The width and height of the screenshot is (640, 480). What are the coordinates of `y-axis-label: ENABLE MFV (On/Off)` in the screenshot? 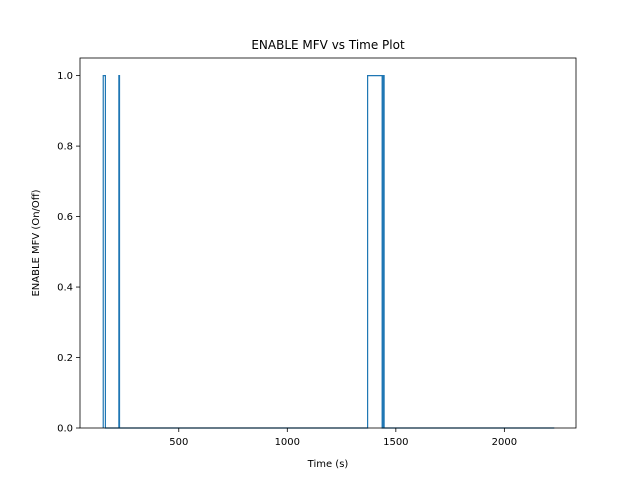 It's located at (36, 242).